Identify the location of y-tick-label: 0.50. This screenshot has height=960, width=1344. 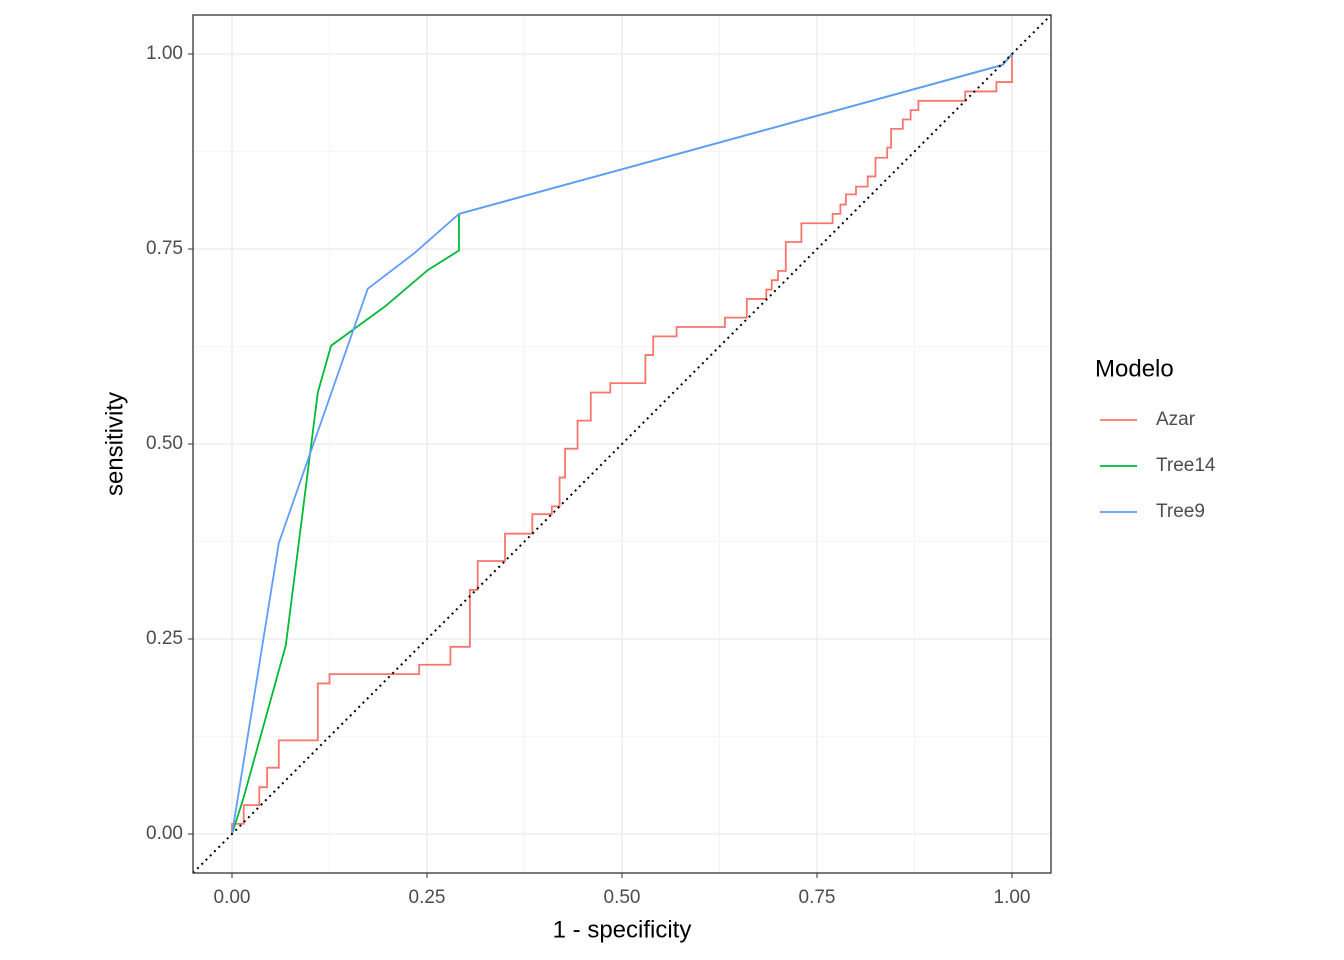
(164, 443).